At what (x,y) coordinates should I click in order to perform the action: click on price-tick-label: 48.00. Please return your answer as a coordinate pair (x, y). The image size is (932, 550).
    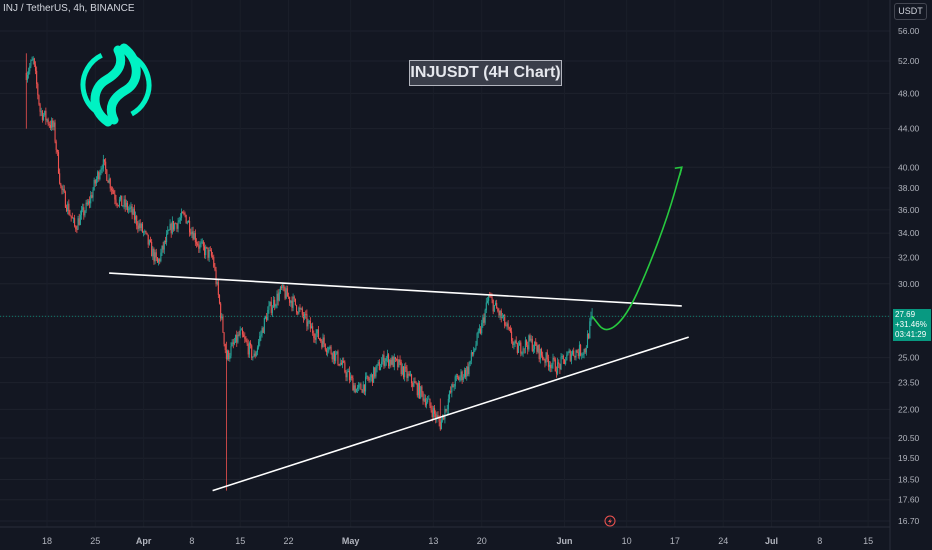
    Looking at the image, I should click on (909, 93).